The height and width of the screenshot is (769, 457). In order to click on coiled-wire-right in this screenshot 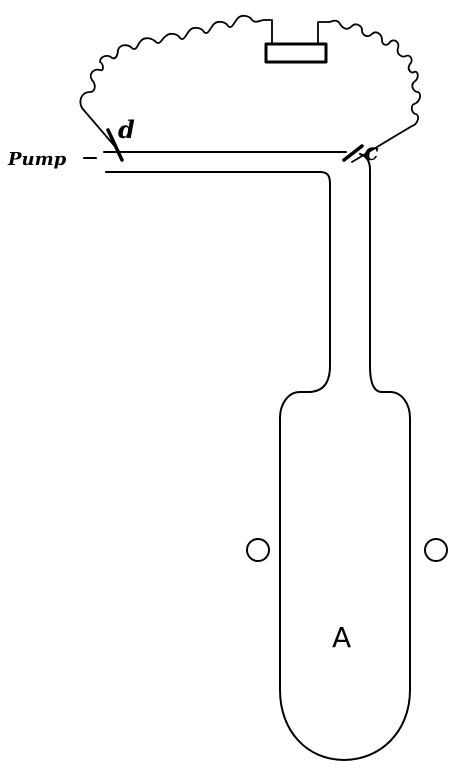, I will do `click(369, 91)`.